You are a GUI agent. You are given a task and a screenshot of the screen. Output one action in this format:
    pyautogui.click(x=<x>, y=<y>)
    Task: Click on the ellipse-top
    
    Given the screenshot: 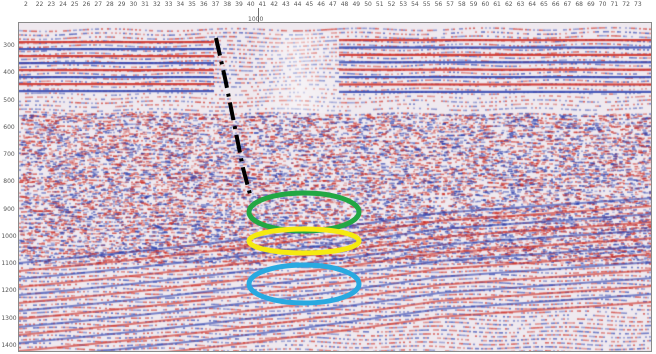 What is the action you would take?
    pyautogui.click(x=304, y=212)
    